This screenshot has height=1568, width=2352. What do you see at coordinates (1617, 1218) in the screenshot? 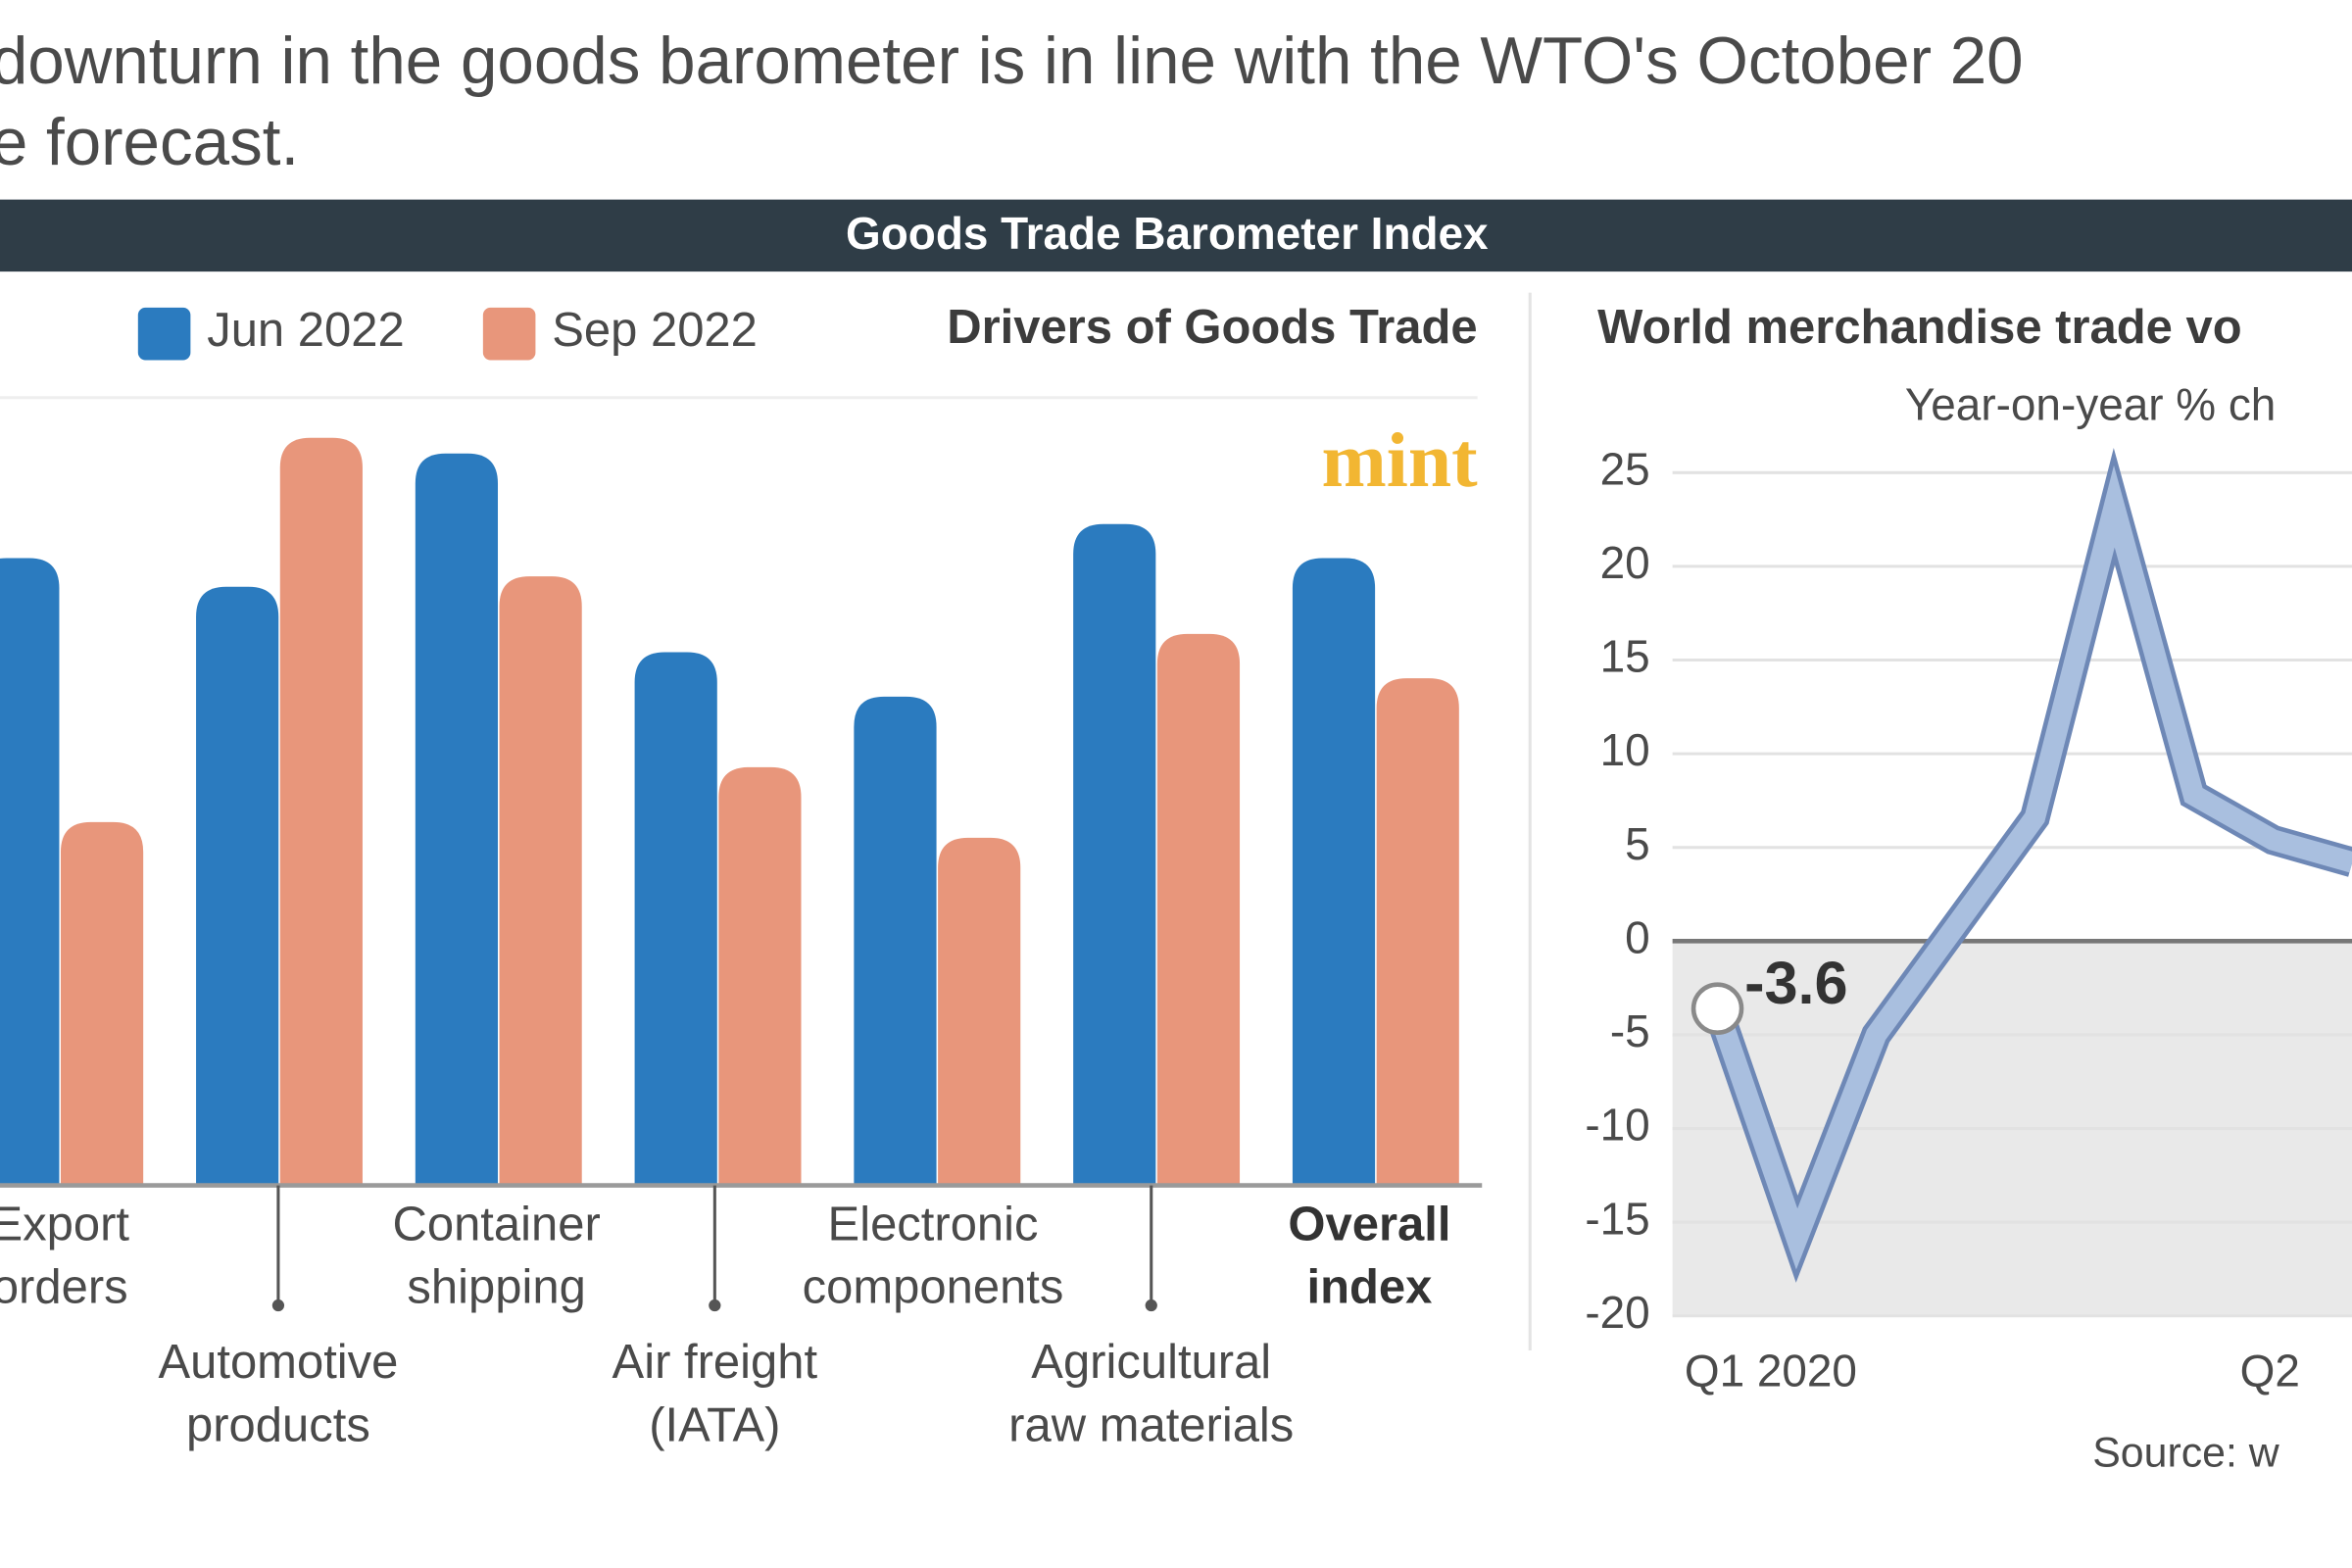
I see `y-tick-label: -15` at bounding box center [1617, 1218].